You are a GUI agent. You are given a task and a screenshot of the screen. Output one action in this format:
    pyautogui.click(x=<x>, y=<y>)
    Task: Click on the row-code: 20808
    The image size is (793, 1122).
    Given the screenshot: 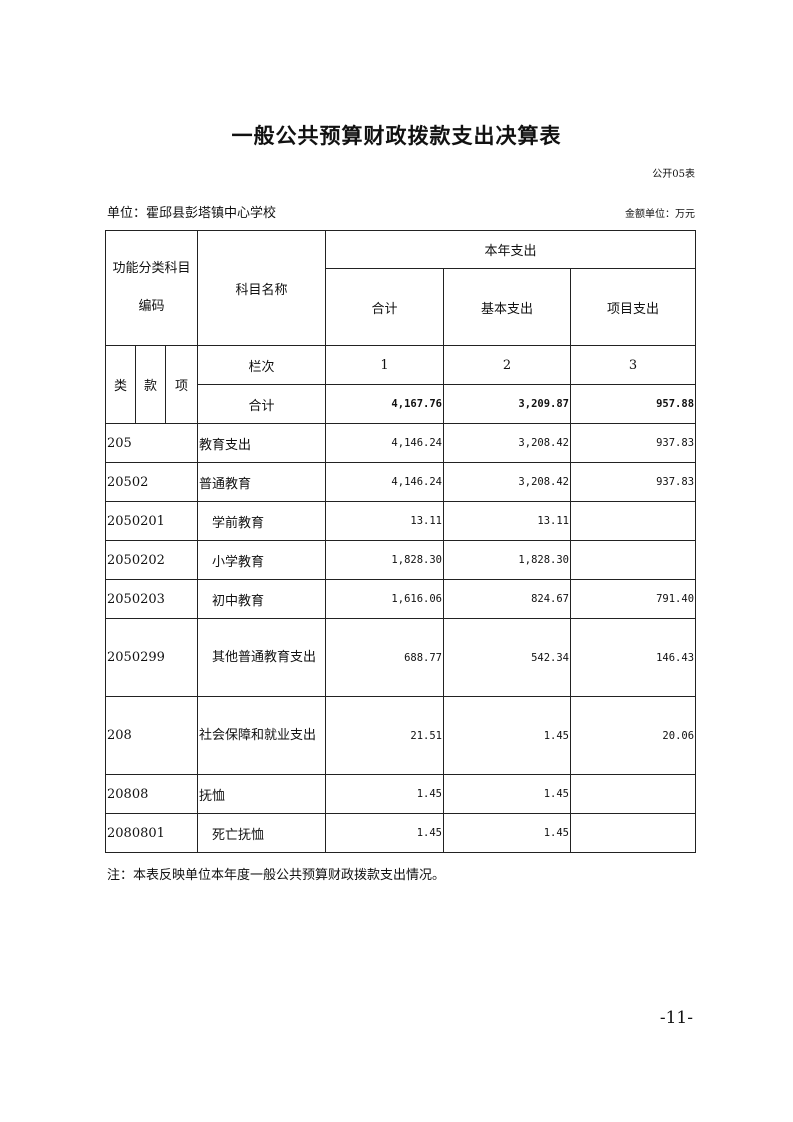 What is the action you would take?
    pyautogui.click(x=151, y=794)
    